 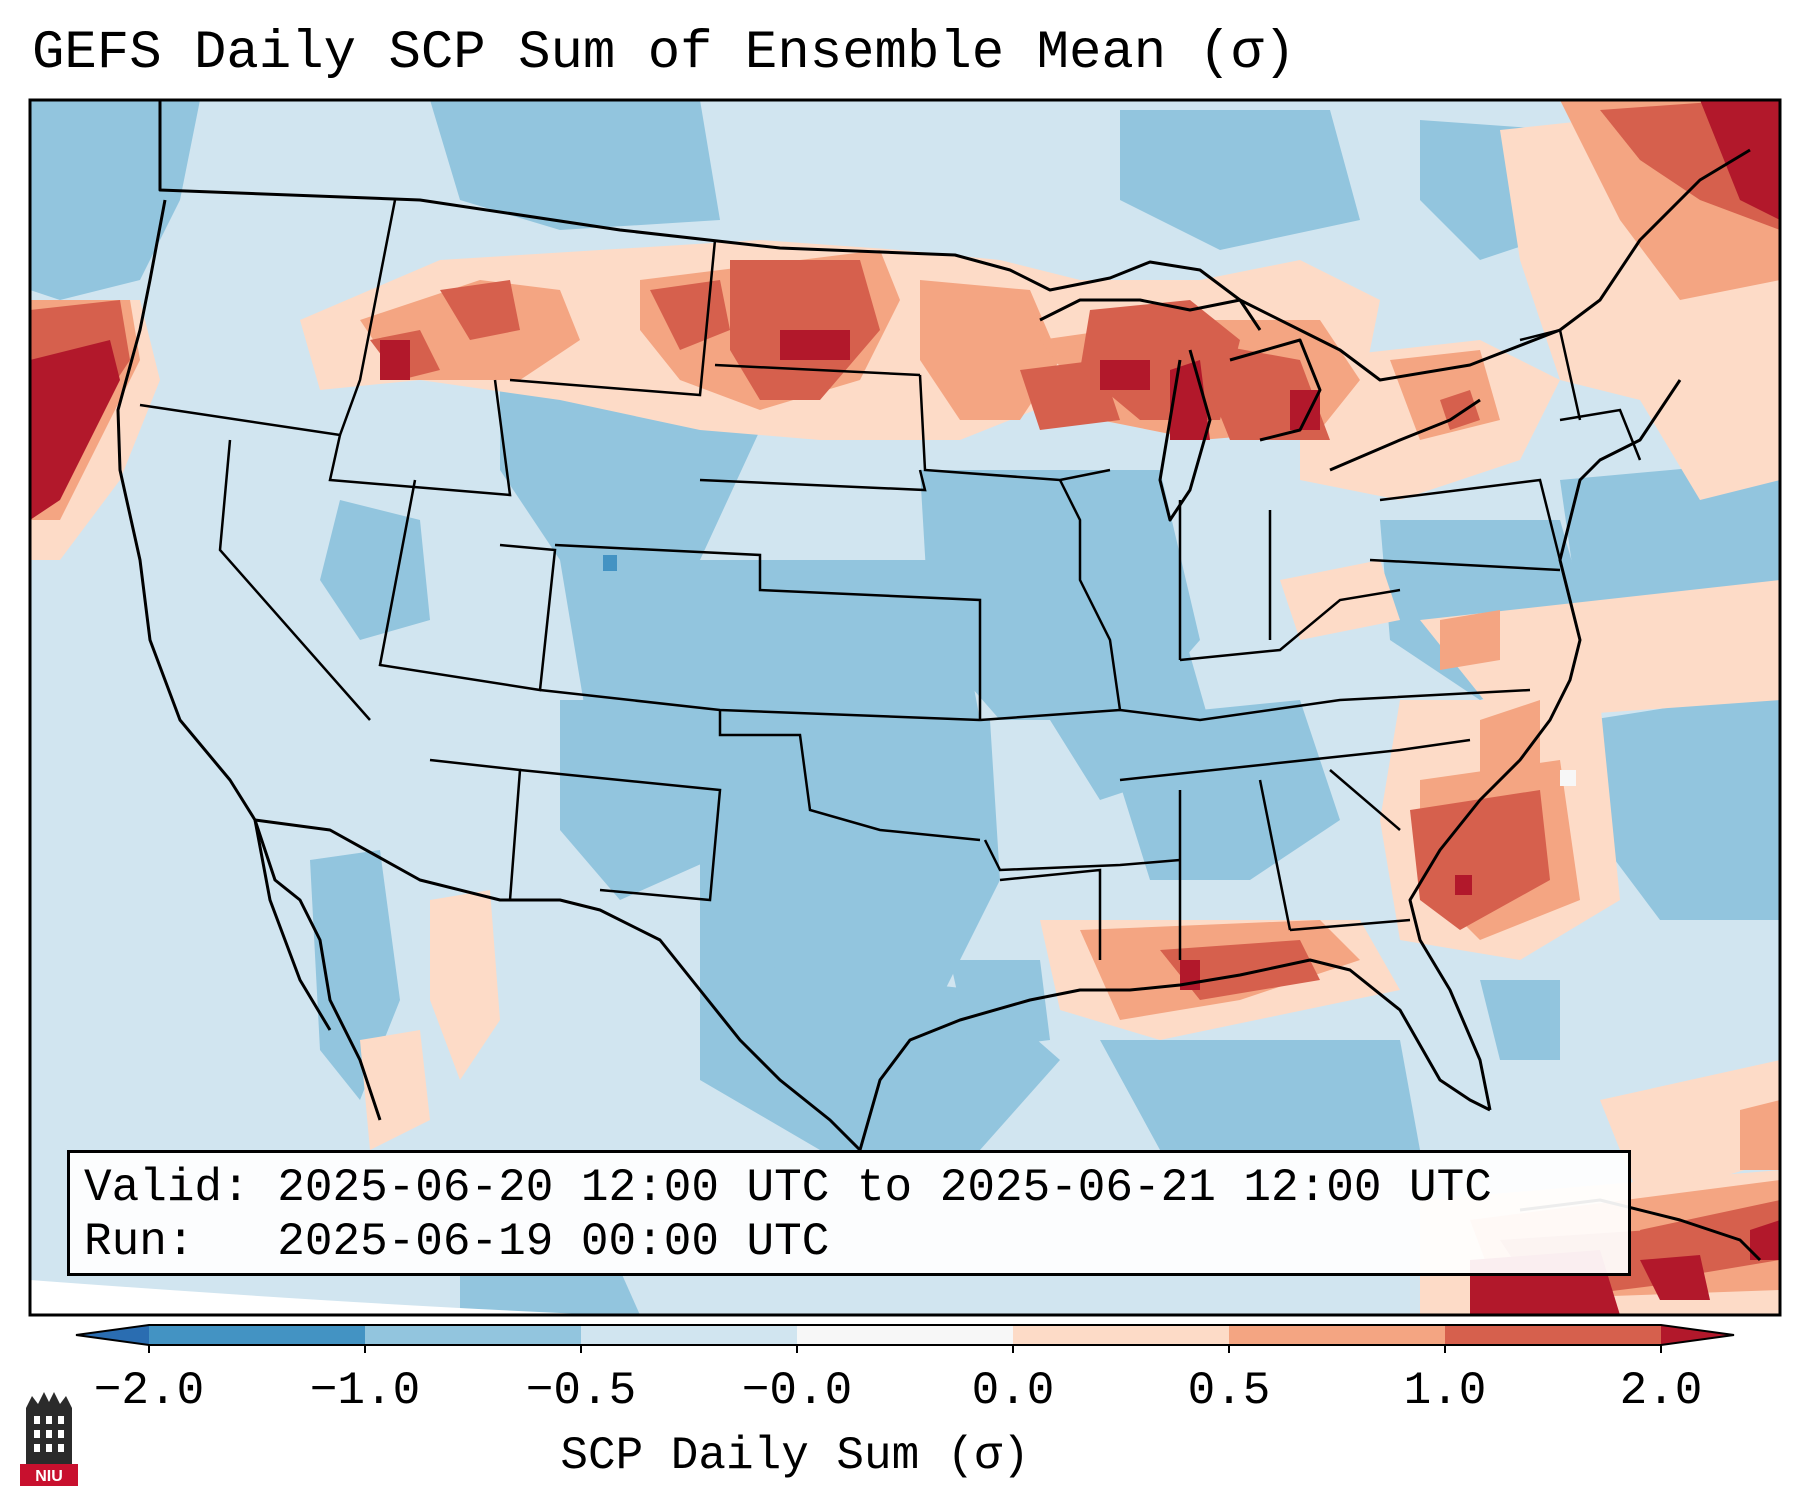 What do you see at coordinates (581, 1391) in the screenshot?
I see `colorbar-tick: −0.5` at bounding box center [581, 1391].